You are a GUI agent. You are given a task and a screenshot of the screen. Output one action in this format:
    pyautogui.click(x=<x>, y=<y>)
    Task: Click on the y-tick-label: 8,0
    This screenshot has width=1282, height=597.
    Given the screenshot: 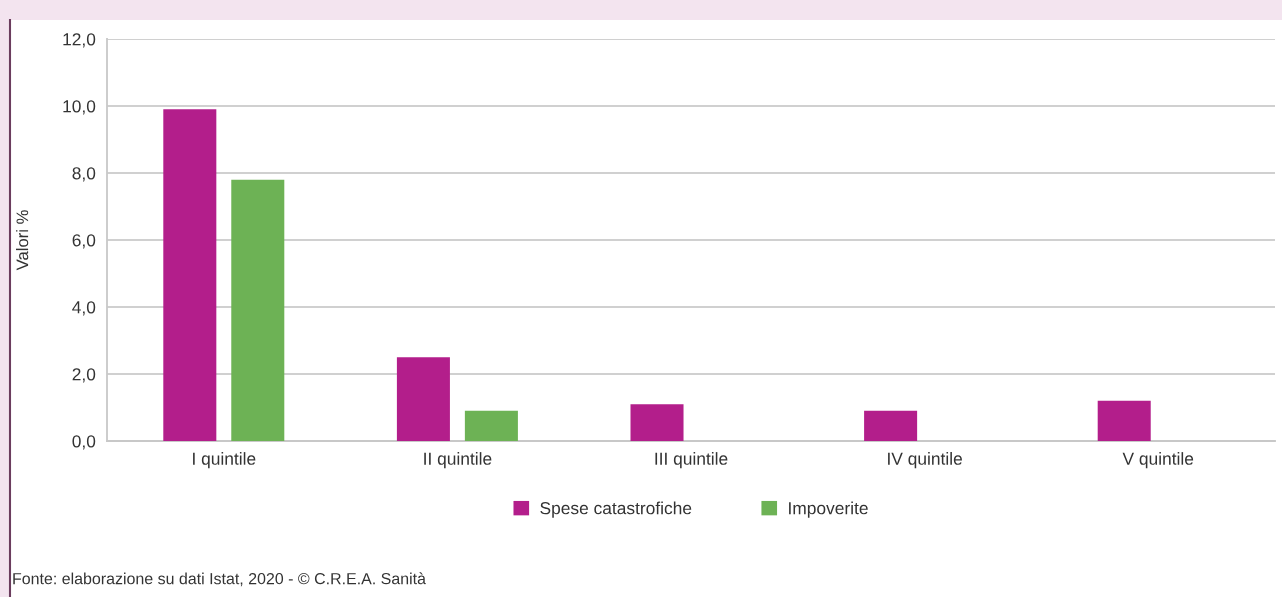 What is the action you would take?
    pyautogui.click(x=84, y=174)
    